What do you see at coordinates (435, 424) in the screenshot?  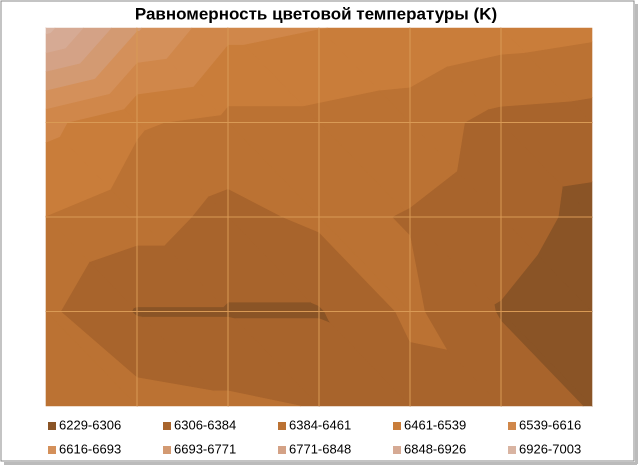 I see `legend-label: 6461-6539` at bounding box center [435, 424].